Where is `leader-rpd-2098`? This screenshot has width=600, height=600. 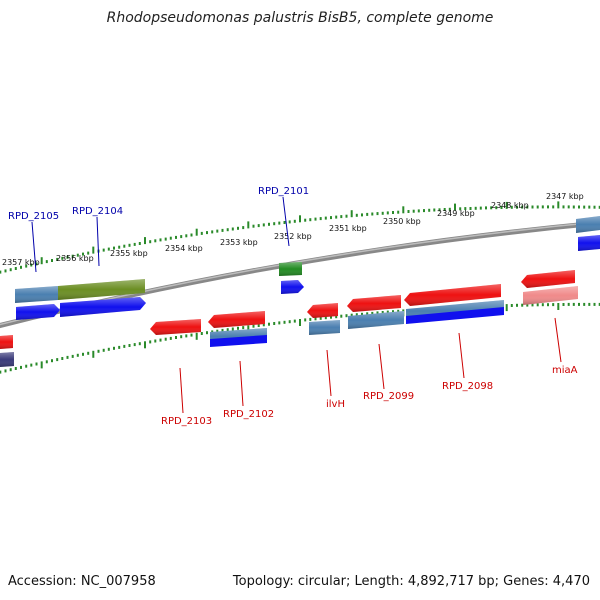
leader-rpd-2098 is located at coordinates (461, 355).